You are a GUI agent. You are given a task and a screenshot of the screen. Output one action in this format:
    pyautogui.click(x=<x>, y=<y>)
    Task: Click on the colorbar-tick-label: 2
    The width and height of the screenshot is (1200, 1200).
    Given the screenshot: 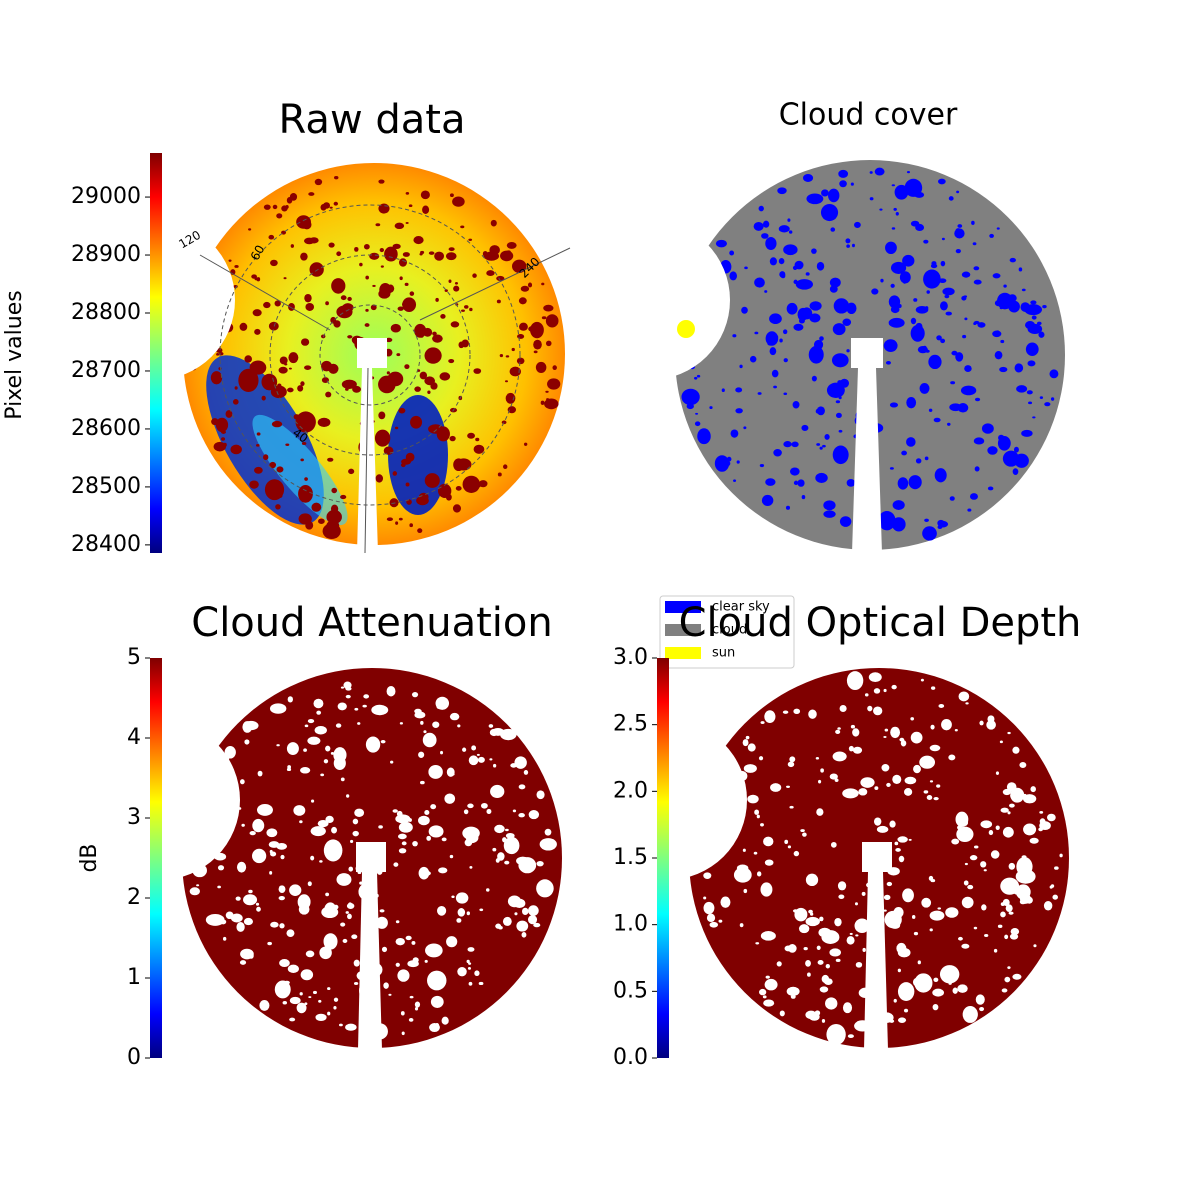 What is the action you would take?
    pyautogui.click(x=134, y=897)
    